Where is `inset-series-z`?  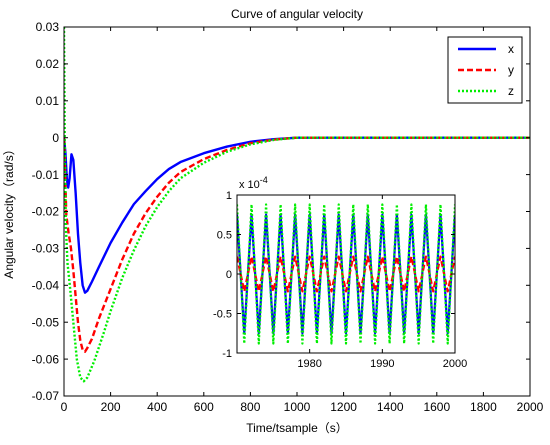 inset-series-z is located at coordinates (346, 274).